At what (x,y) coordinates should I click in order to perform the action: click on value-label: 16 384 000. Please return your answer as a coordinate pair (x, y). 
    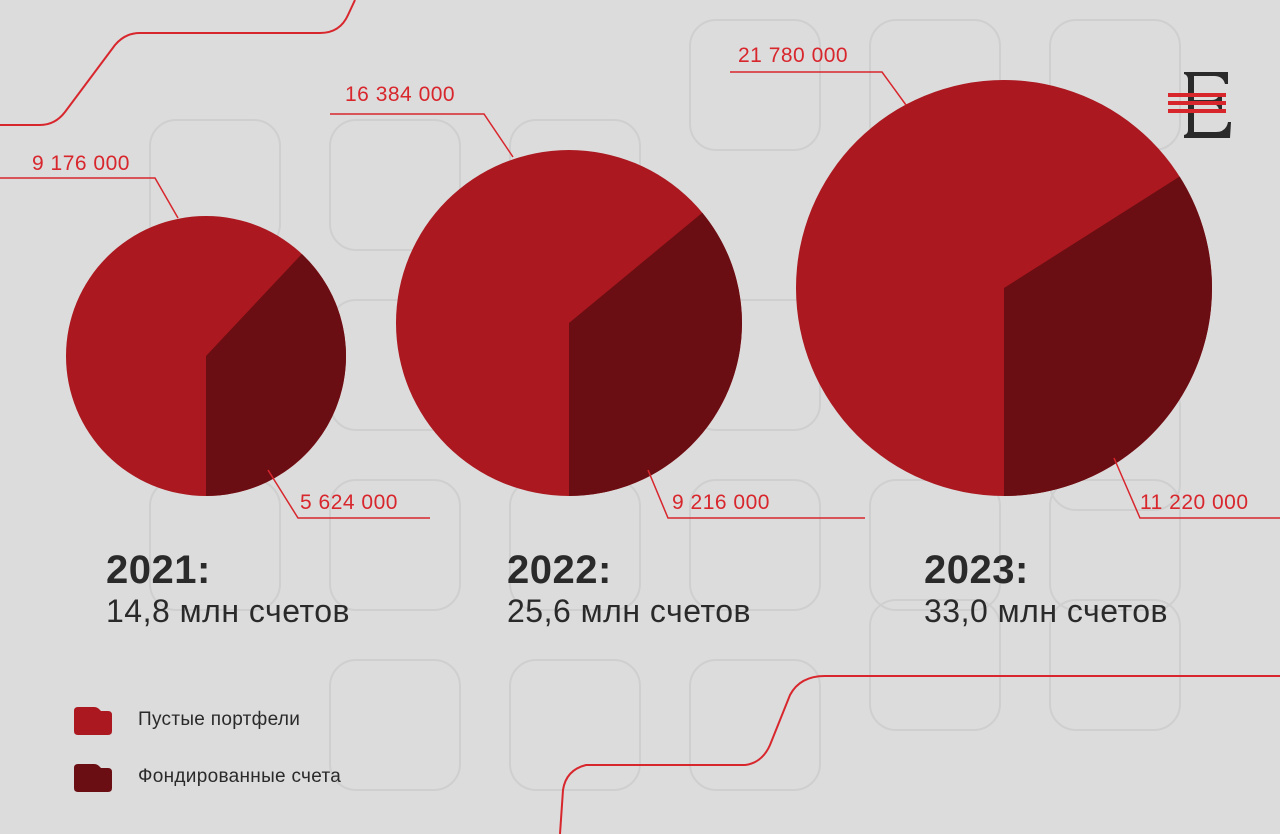
    Looking at the image, I should click on (400, 94).